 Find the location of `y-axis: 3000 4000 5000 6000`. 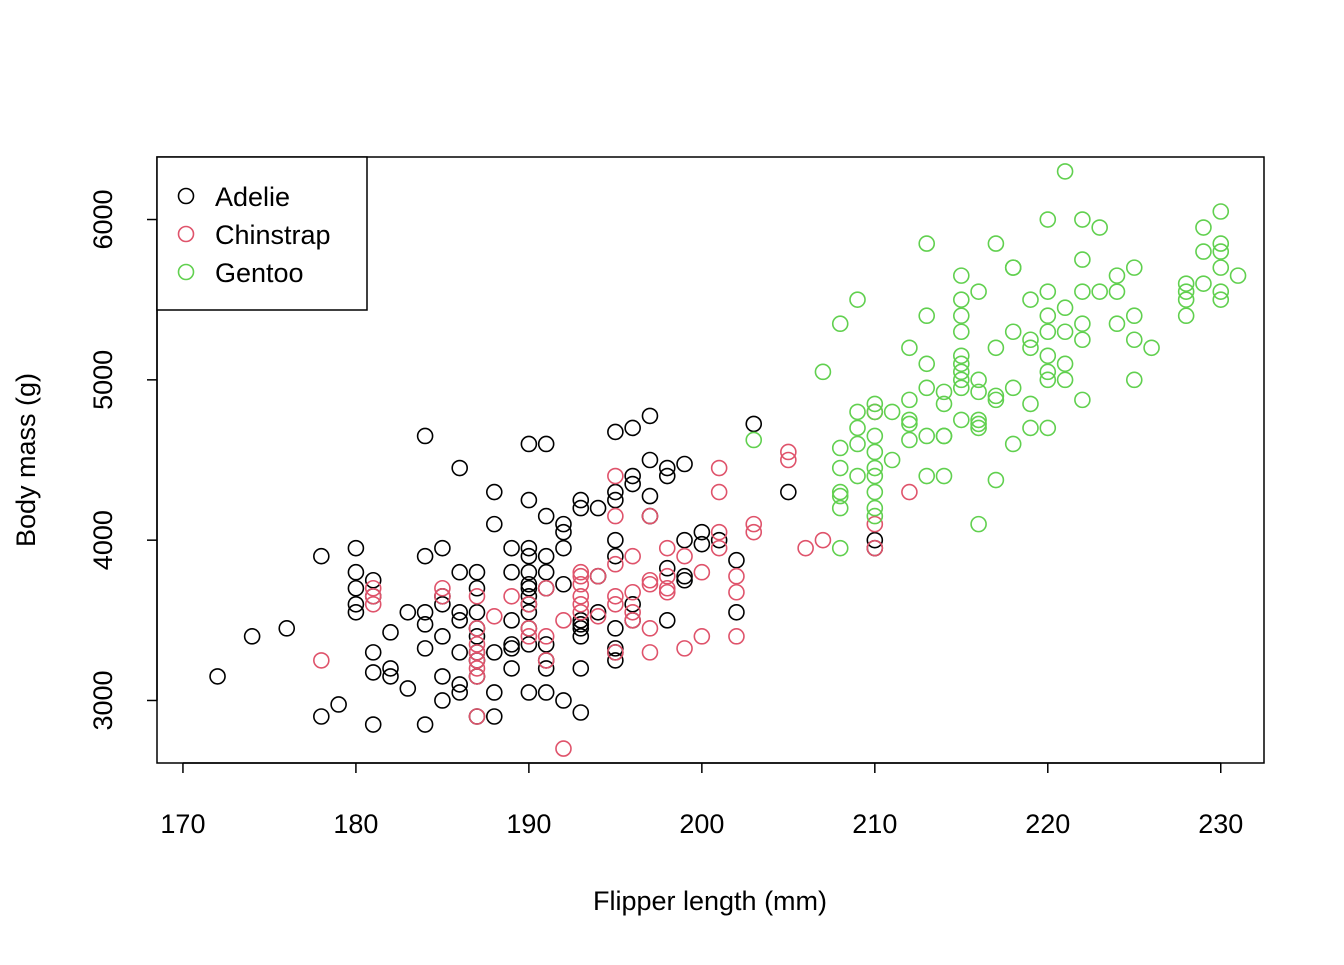

y-axis: 3000 4000 5000 6000 is located at coordinates (123, 460).